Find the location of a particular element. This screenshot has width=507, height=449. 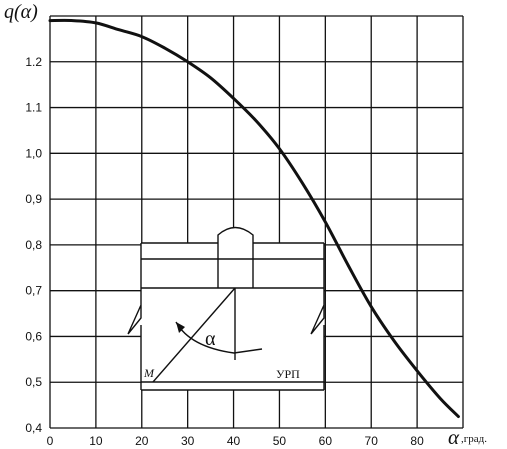

x-axis-title-symbol: α is located at coordinates (454, 437).